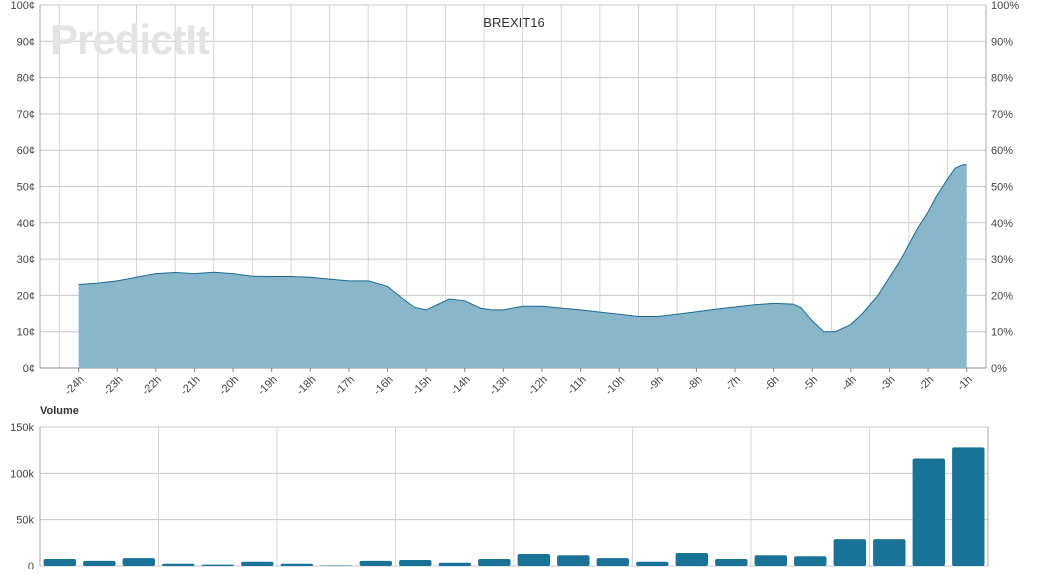  Describe the element at coordinates (345, 386) in the screenshot. I see `x-tick-label: -17h` at that location.